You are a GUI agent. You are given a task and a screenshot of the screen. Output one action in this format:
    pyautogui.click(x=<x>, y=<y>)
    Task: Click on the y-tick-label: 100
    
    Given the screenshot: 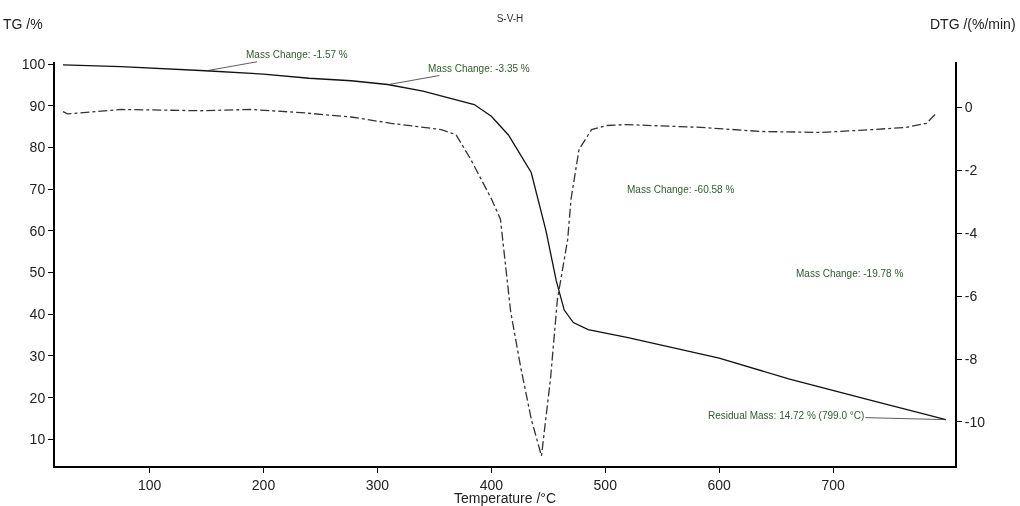 What is the action you would take?
    pyautogui.click(x=33, y=63)
    